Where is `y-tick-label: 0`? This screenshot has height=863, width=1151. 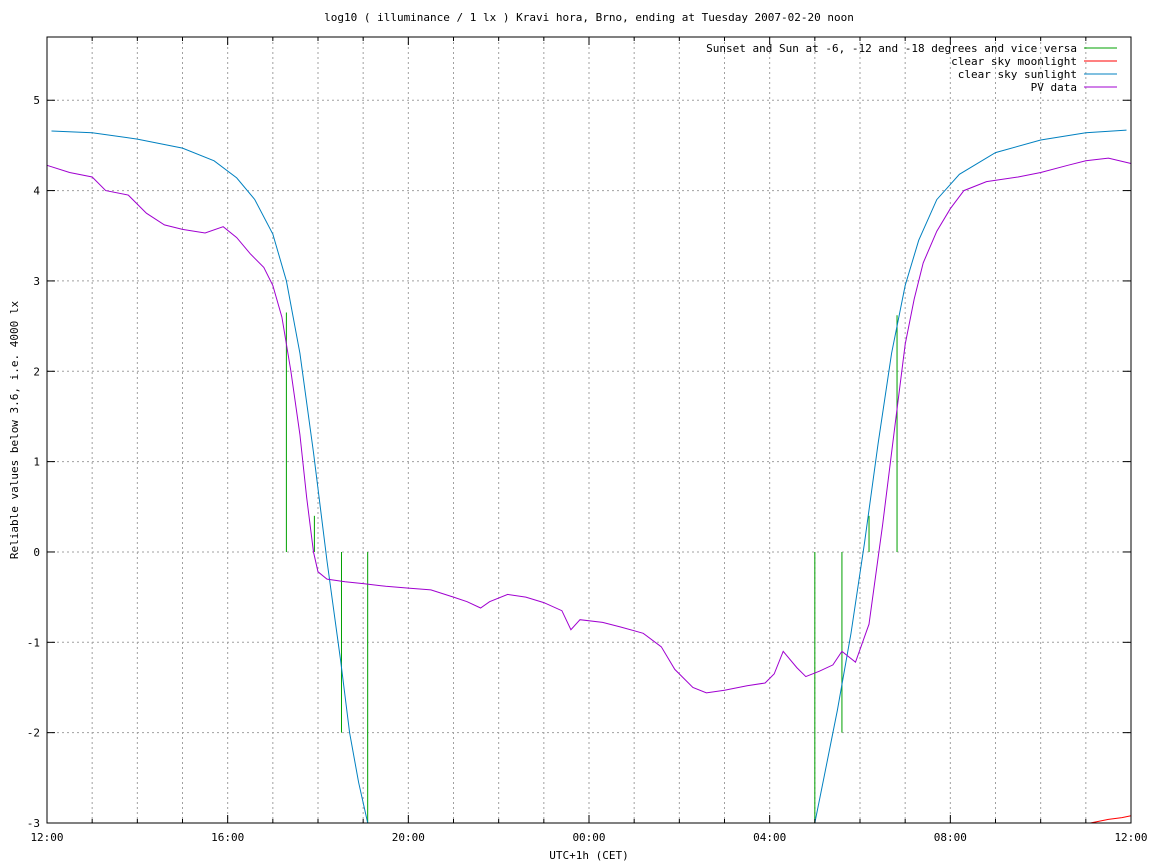
y-tick-label: 0 is located at coordinates (36, 552).